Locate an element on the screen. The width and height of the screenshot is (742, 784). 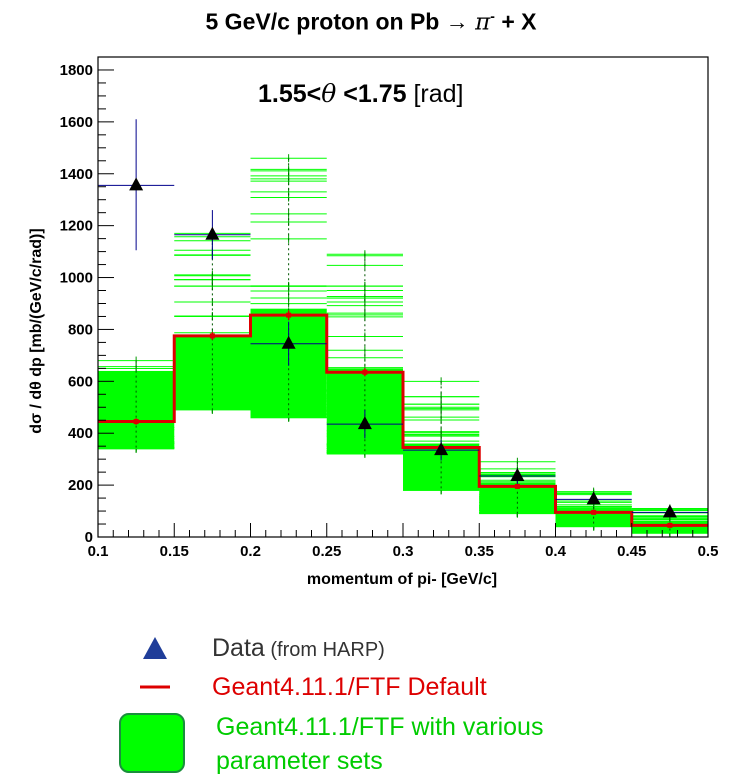
legend-label-default: Geant4.11.1/FTF Default is located at coordinates (349, 686).